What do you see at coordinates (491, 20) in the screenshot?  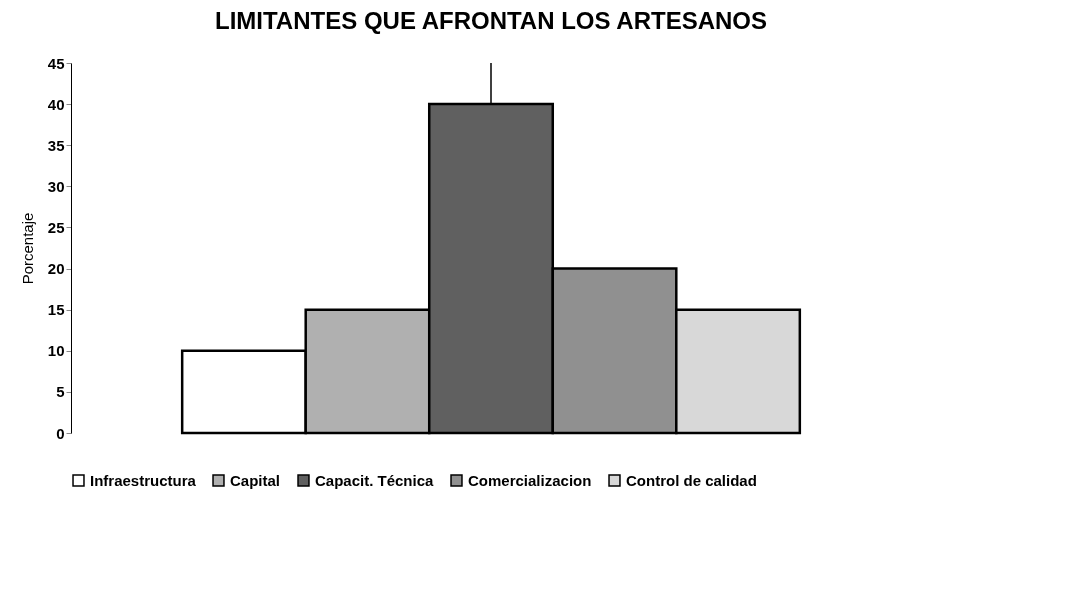 I see `chart-title: LIMITANTES QUE AFRONTAN LOS ARTESANOS` at bounding box center [491, 20].